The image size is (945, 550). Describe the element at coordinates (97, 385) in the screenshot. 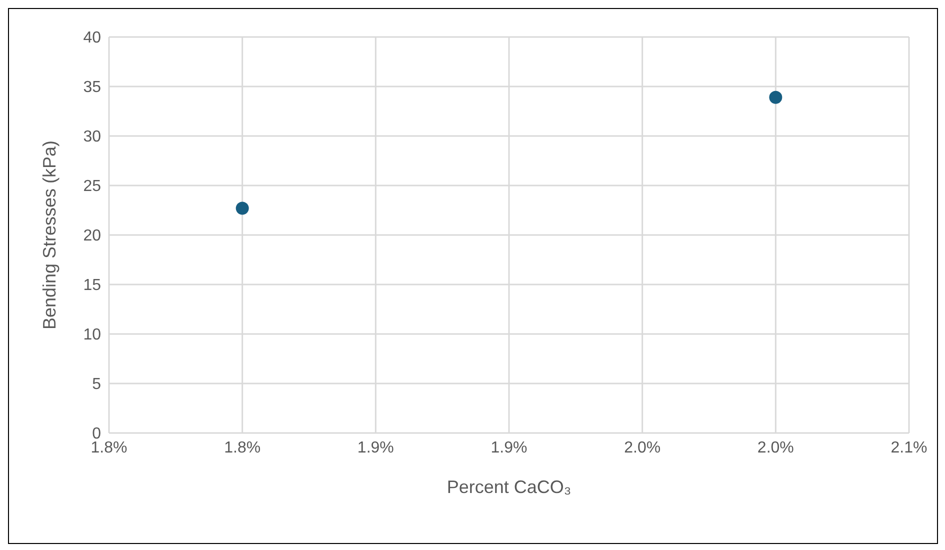

I see `y-tick-label: 5` at that location.